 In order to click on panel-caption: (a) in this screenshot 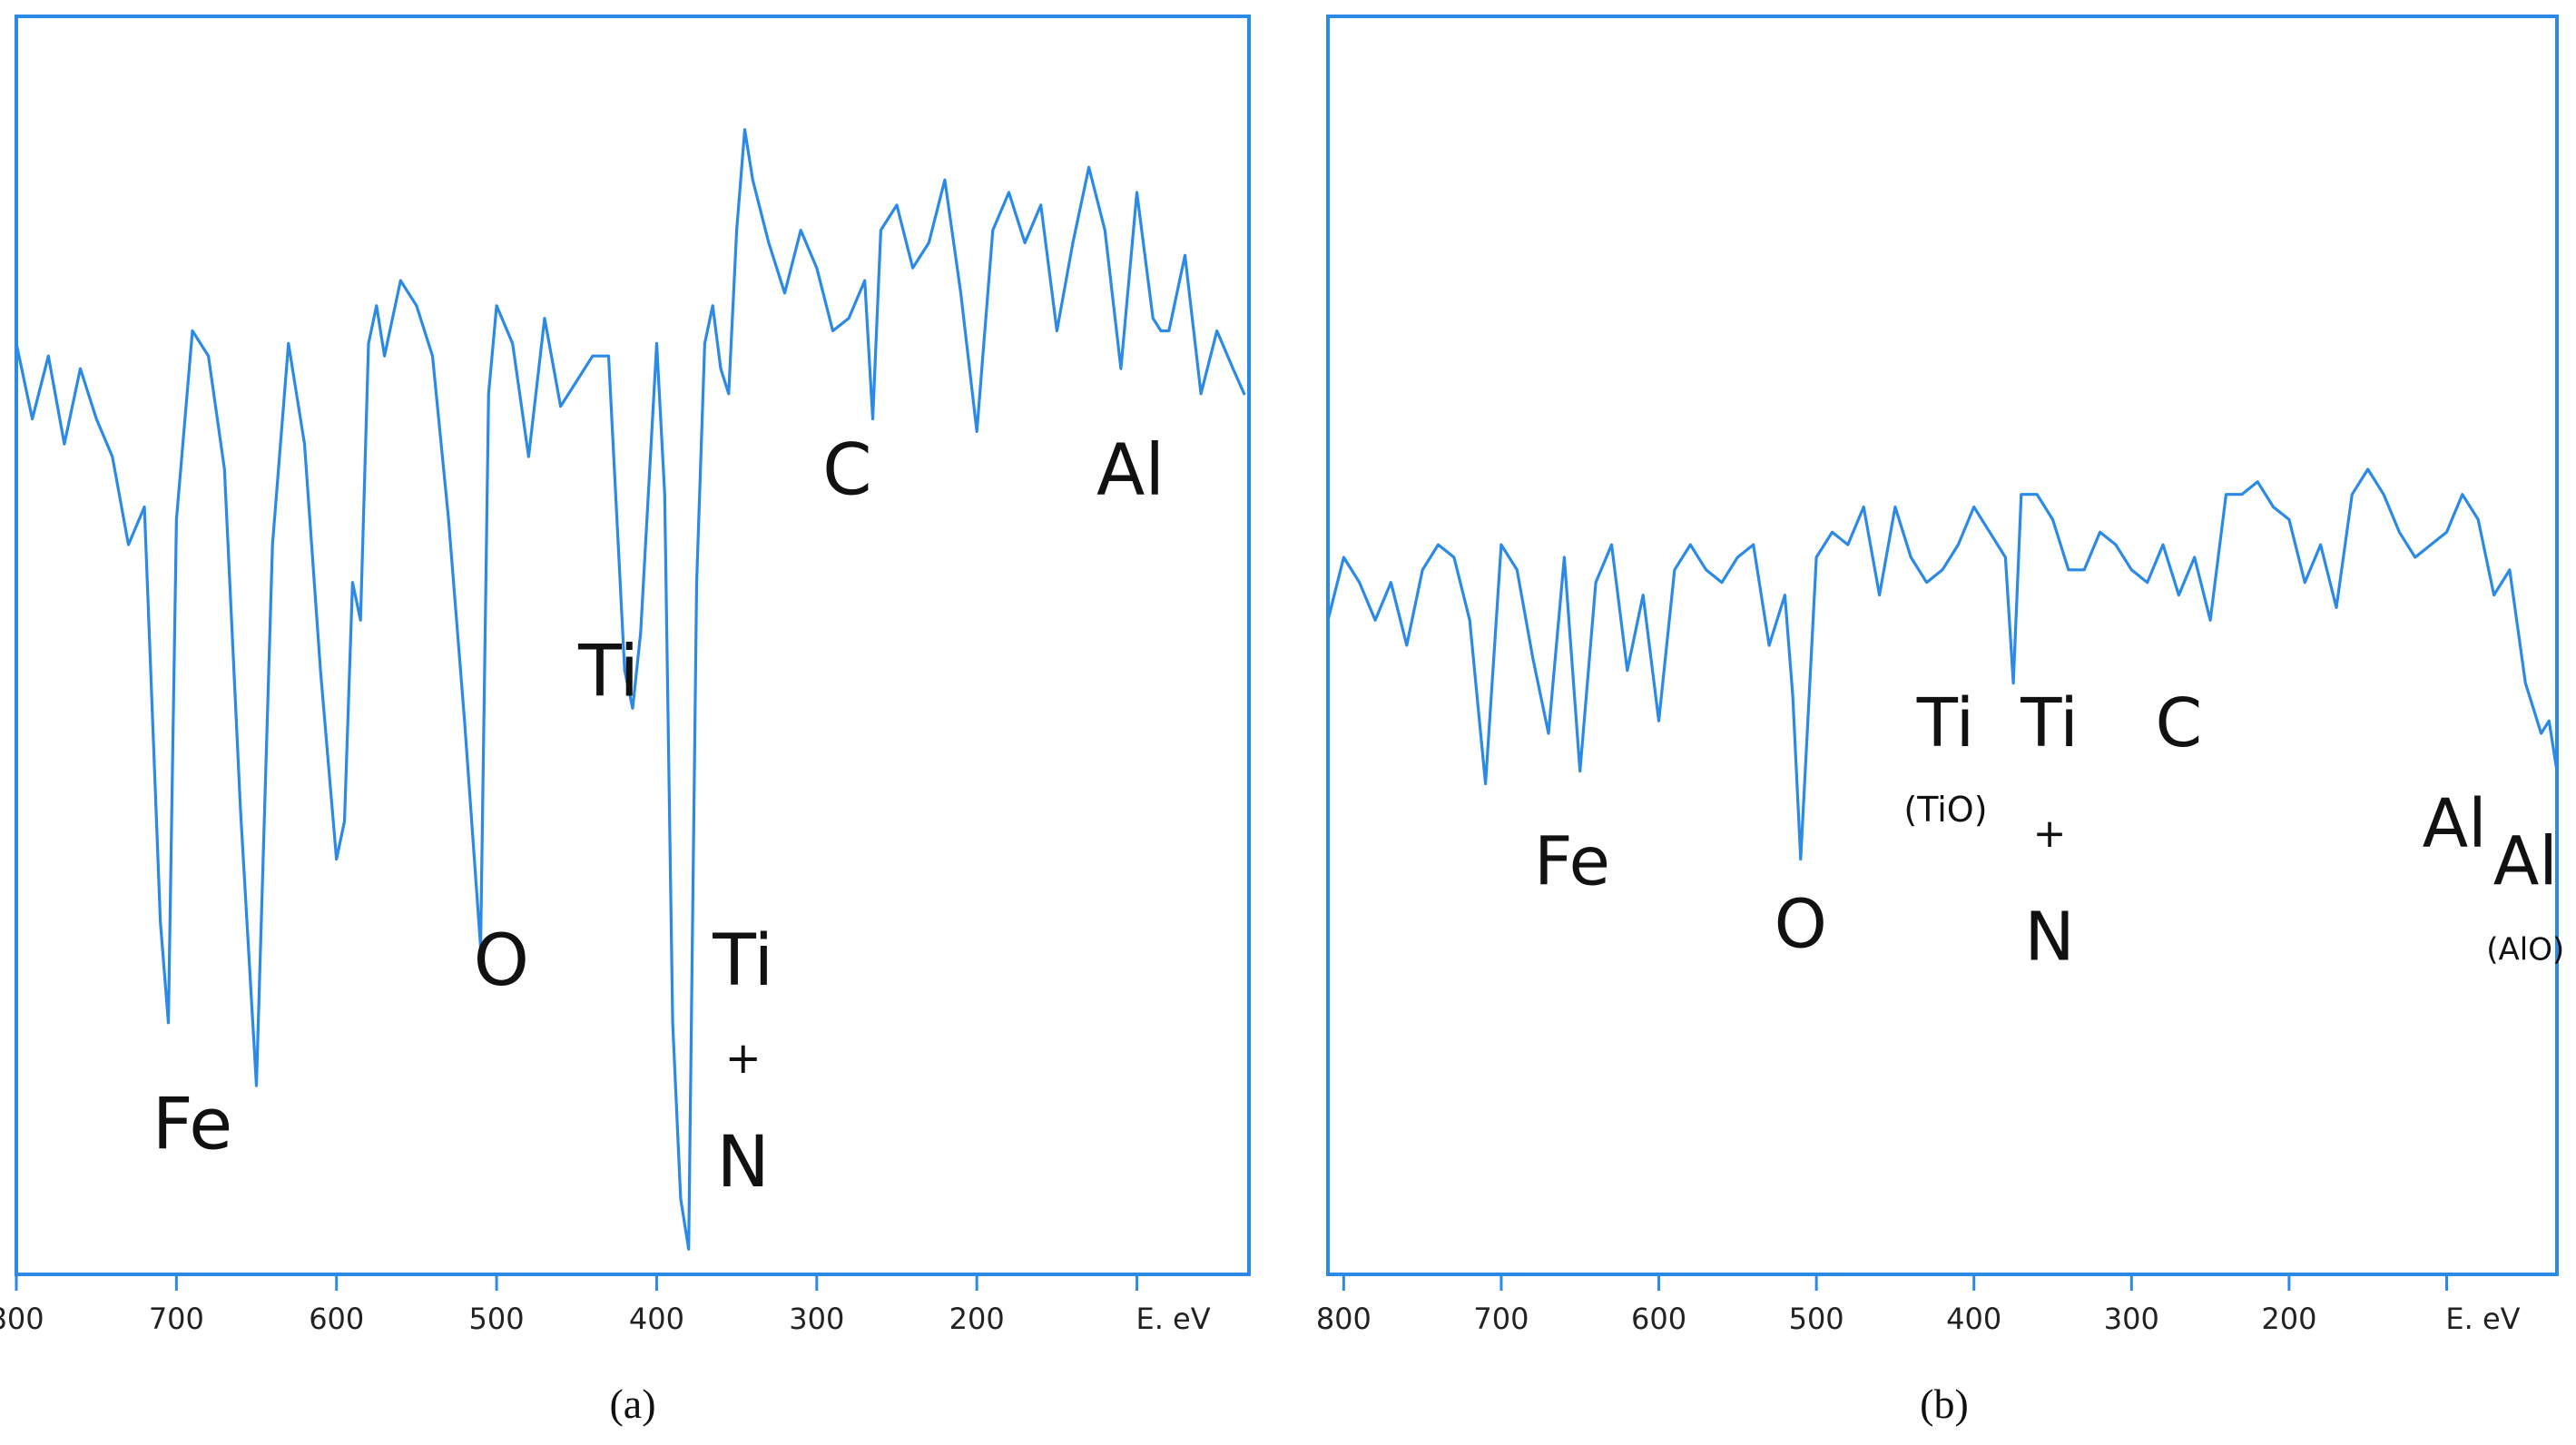, I will do `click(632, 1404)`.